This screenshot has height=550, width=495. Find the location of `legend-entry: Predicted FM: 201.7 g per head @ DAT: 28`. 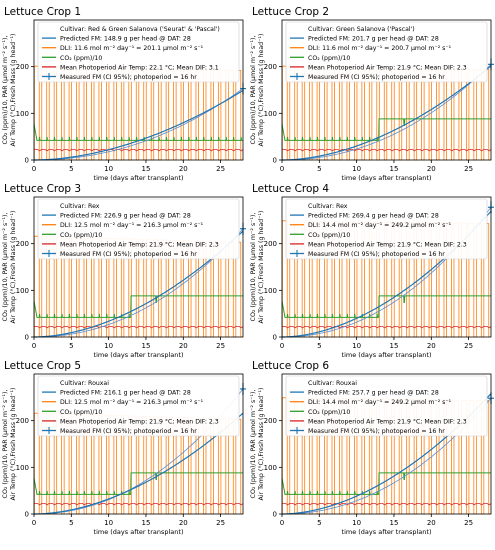

legend-entry: Predicted FM: 201.7 g per head @ DAT: 28 is located at coordinates (373, 39).